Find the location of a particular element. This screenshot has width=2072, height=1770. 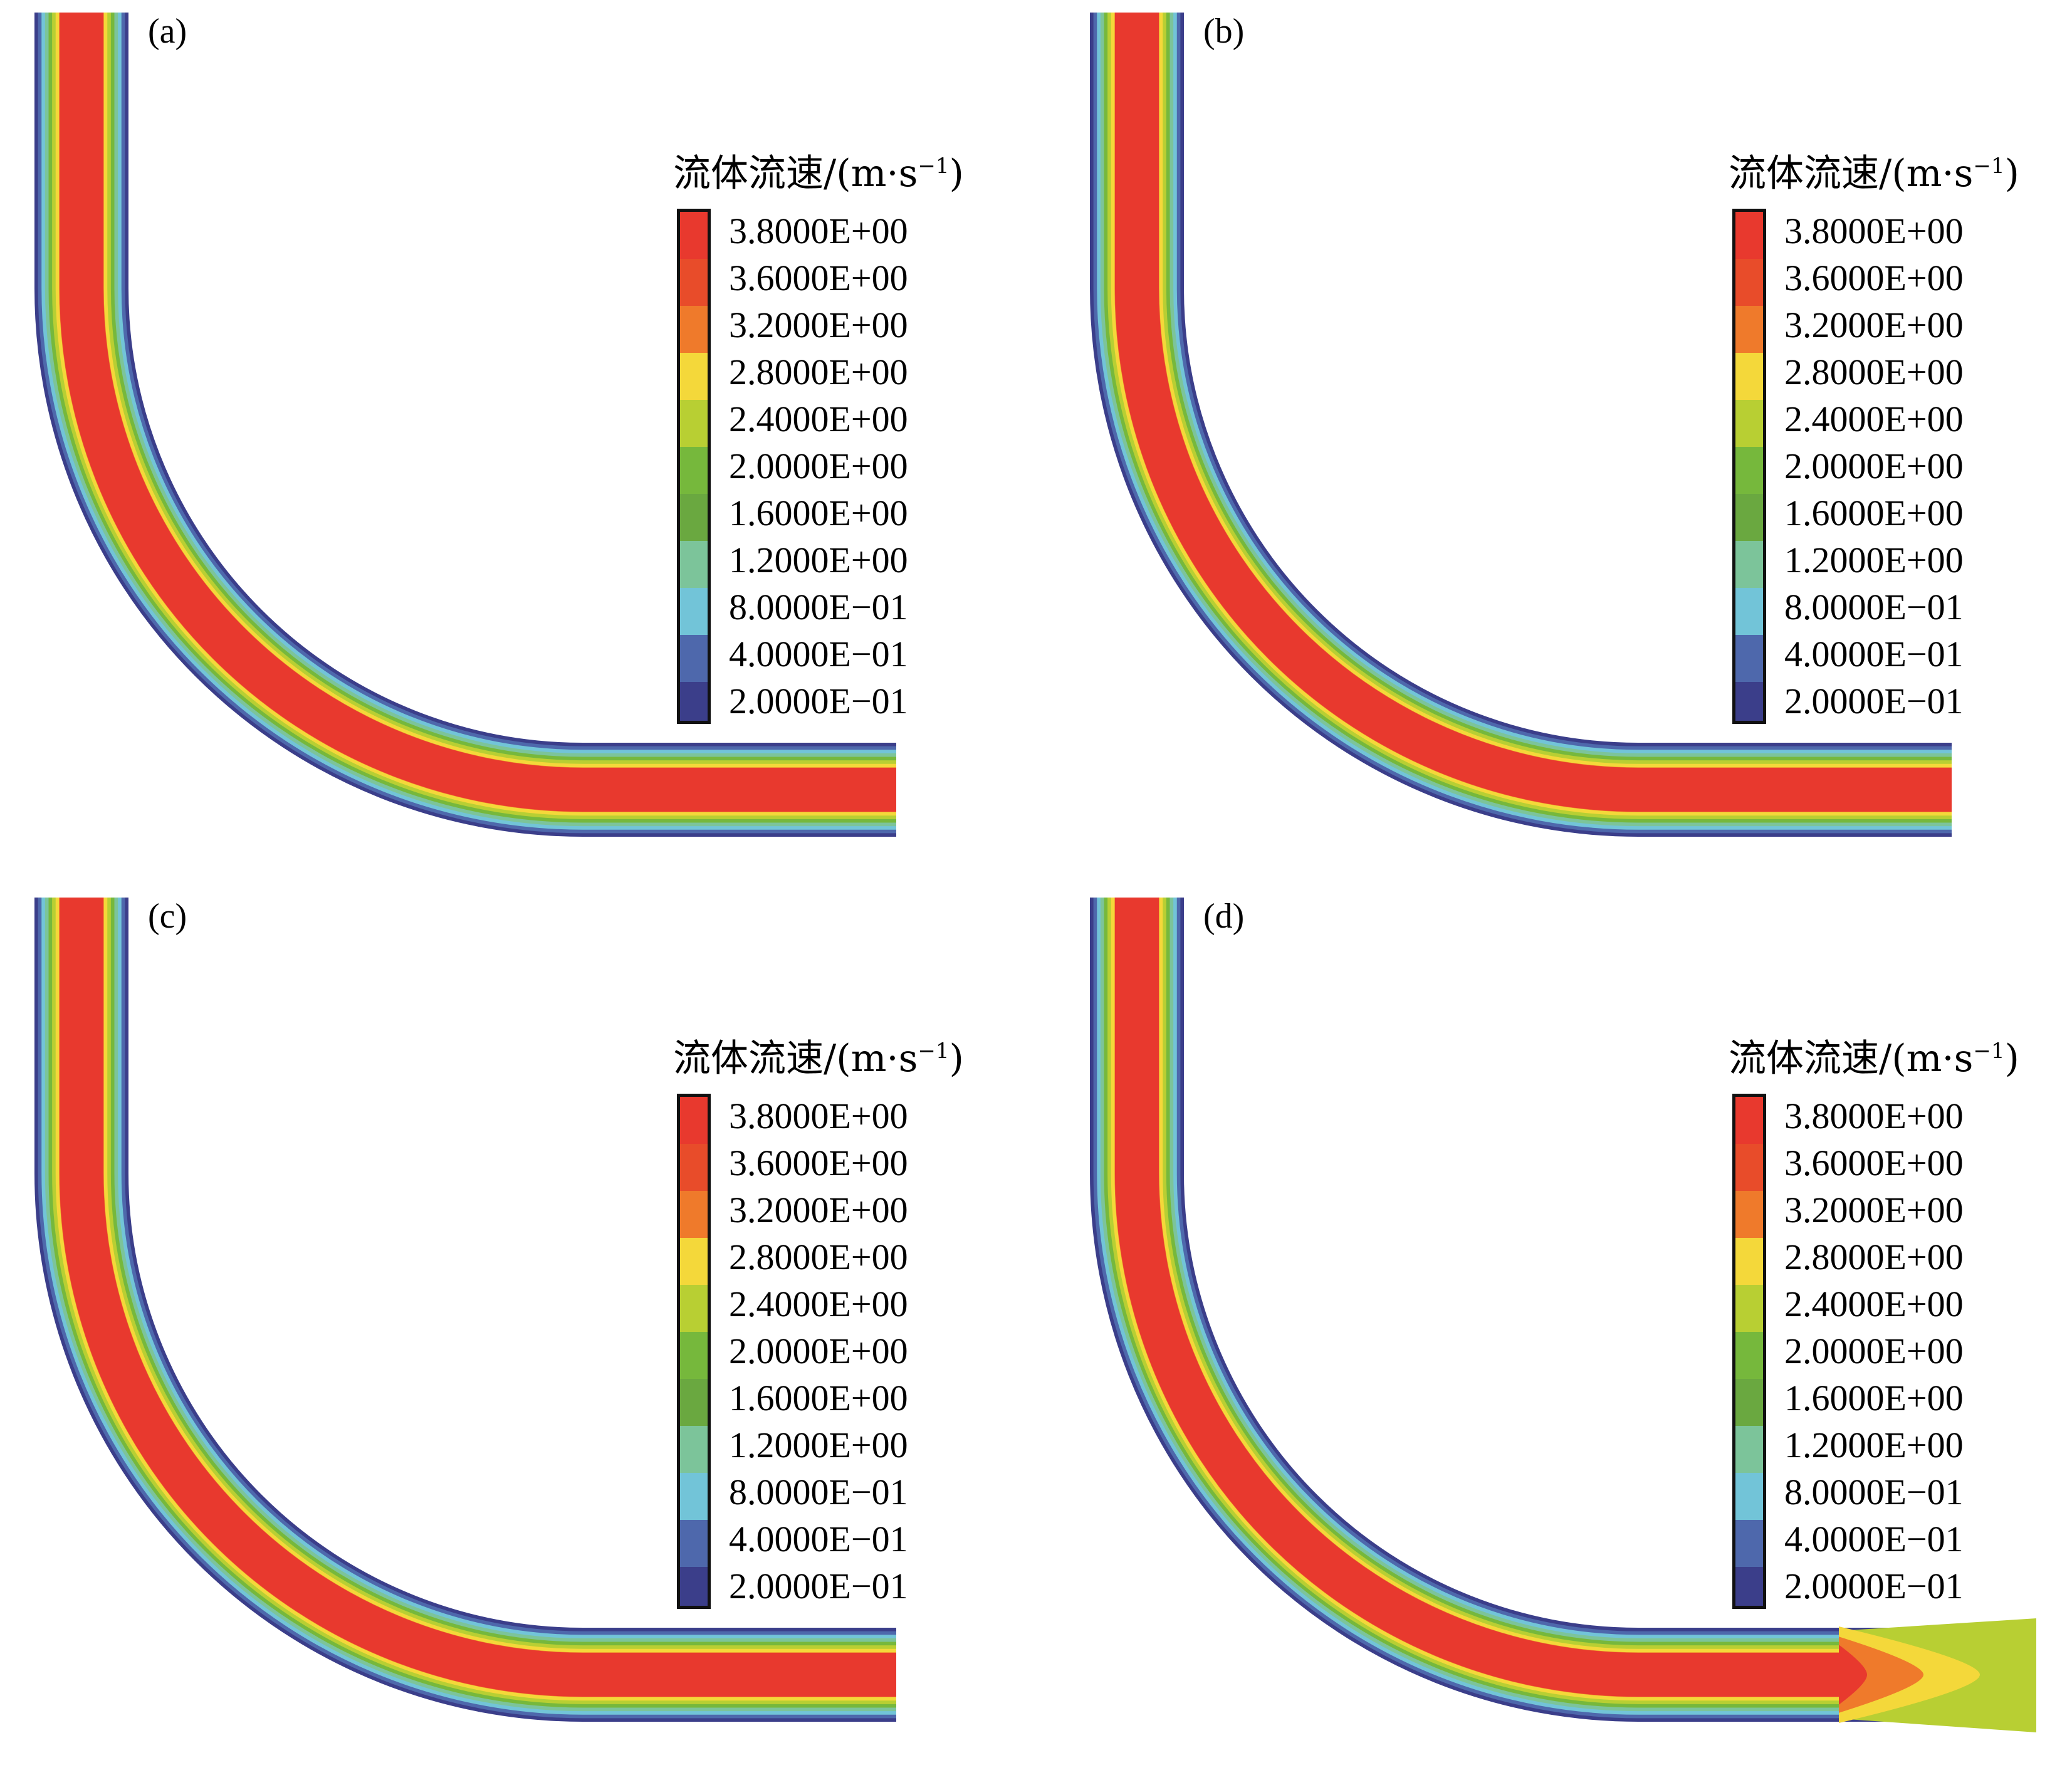

panel-label: (a) is located at coordinates (167, 32).